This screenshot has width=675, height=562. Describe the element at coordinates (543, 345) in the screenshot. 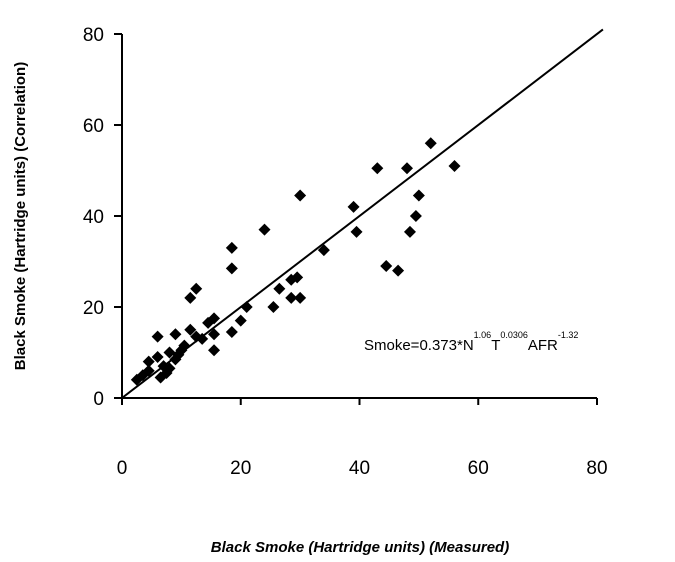

I see `annotation-text: AFR` at that location.